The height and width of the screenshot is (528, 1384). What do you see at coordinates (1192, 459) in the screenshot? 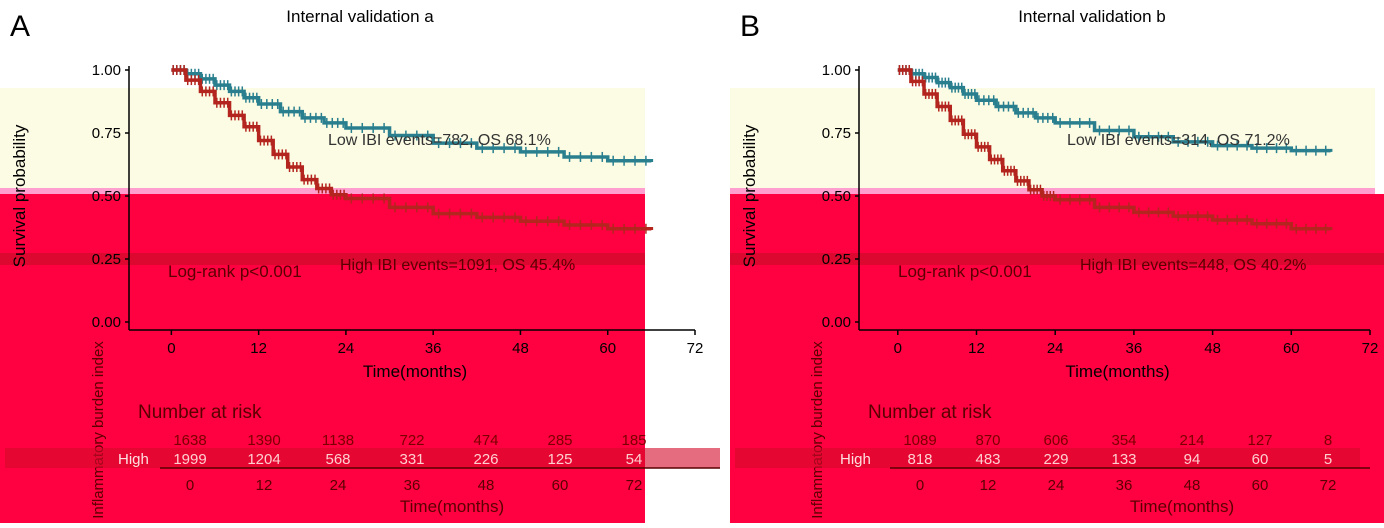
I see `risk-high-cell: 94` at bounding box center [1192, 459].